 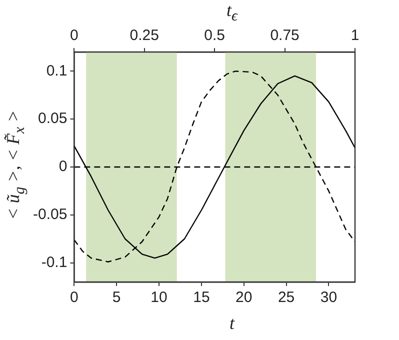 I want to click on x-tick-label: 5, so click(x=116, y=297).